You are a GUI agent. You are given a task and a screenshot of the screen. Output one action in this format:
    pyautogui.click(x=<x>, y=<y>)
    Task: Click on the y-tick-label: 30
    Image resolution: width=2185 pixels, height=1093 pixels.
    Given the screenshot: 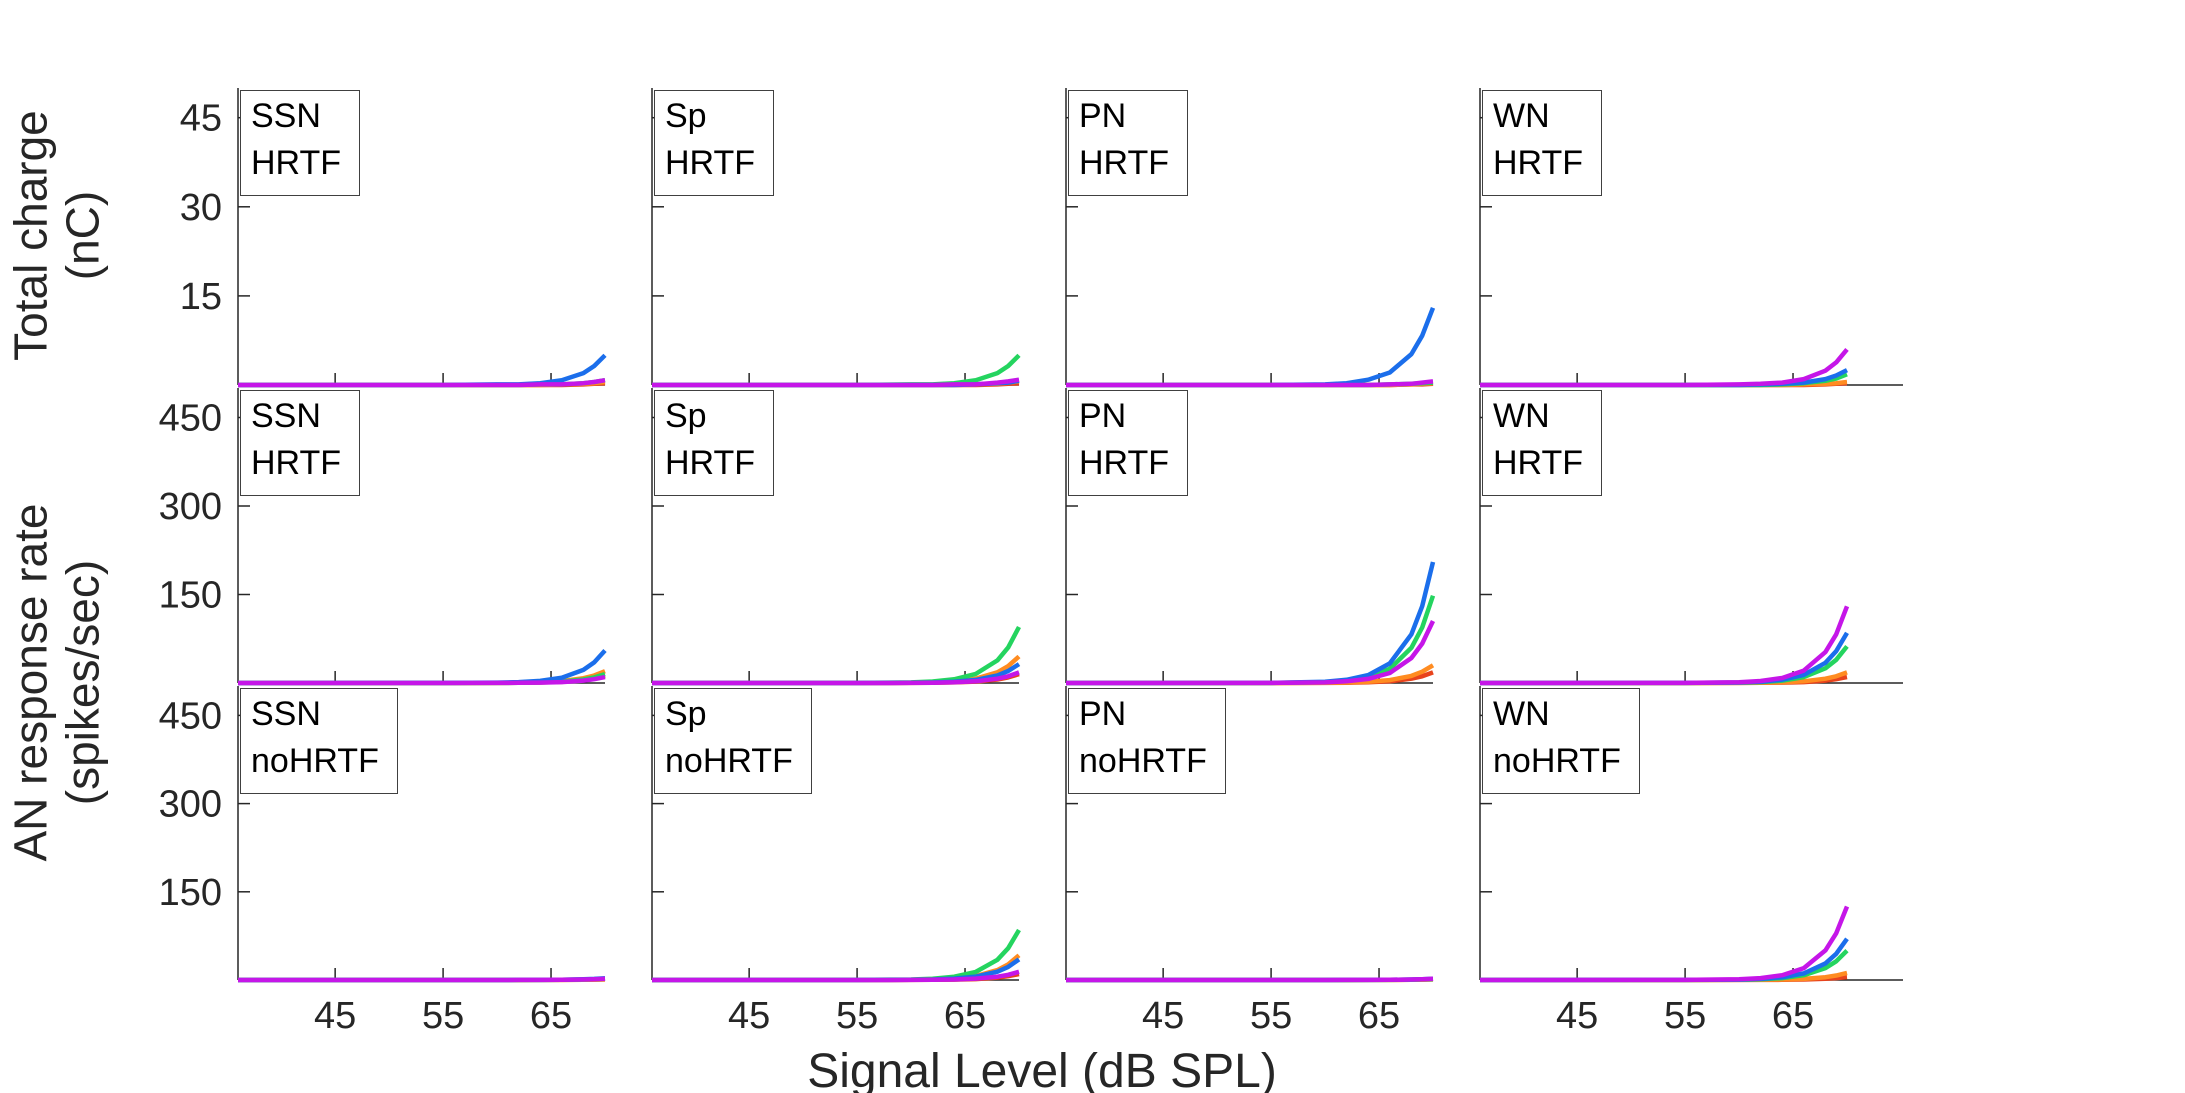 What is the action you would take?
    pyautogui.click(x=201, y=208)
    